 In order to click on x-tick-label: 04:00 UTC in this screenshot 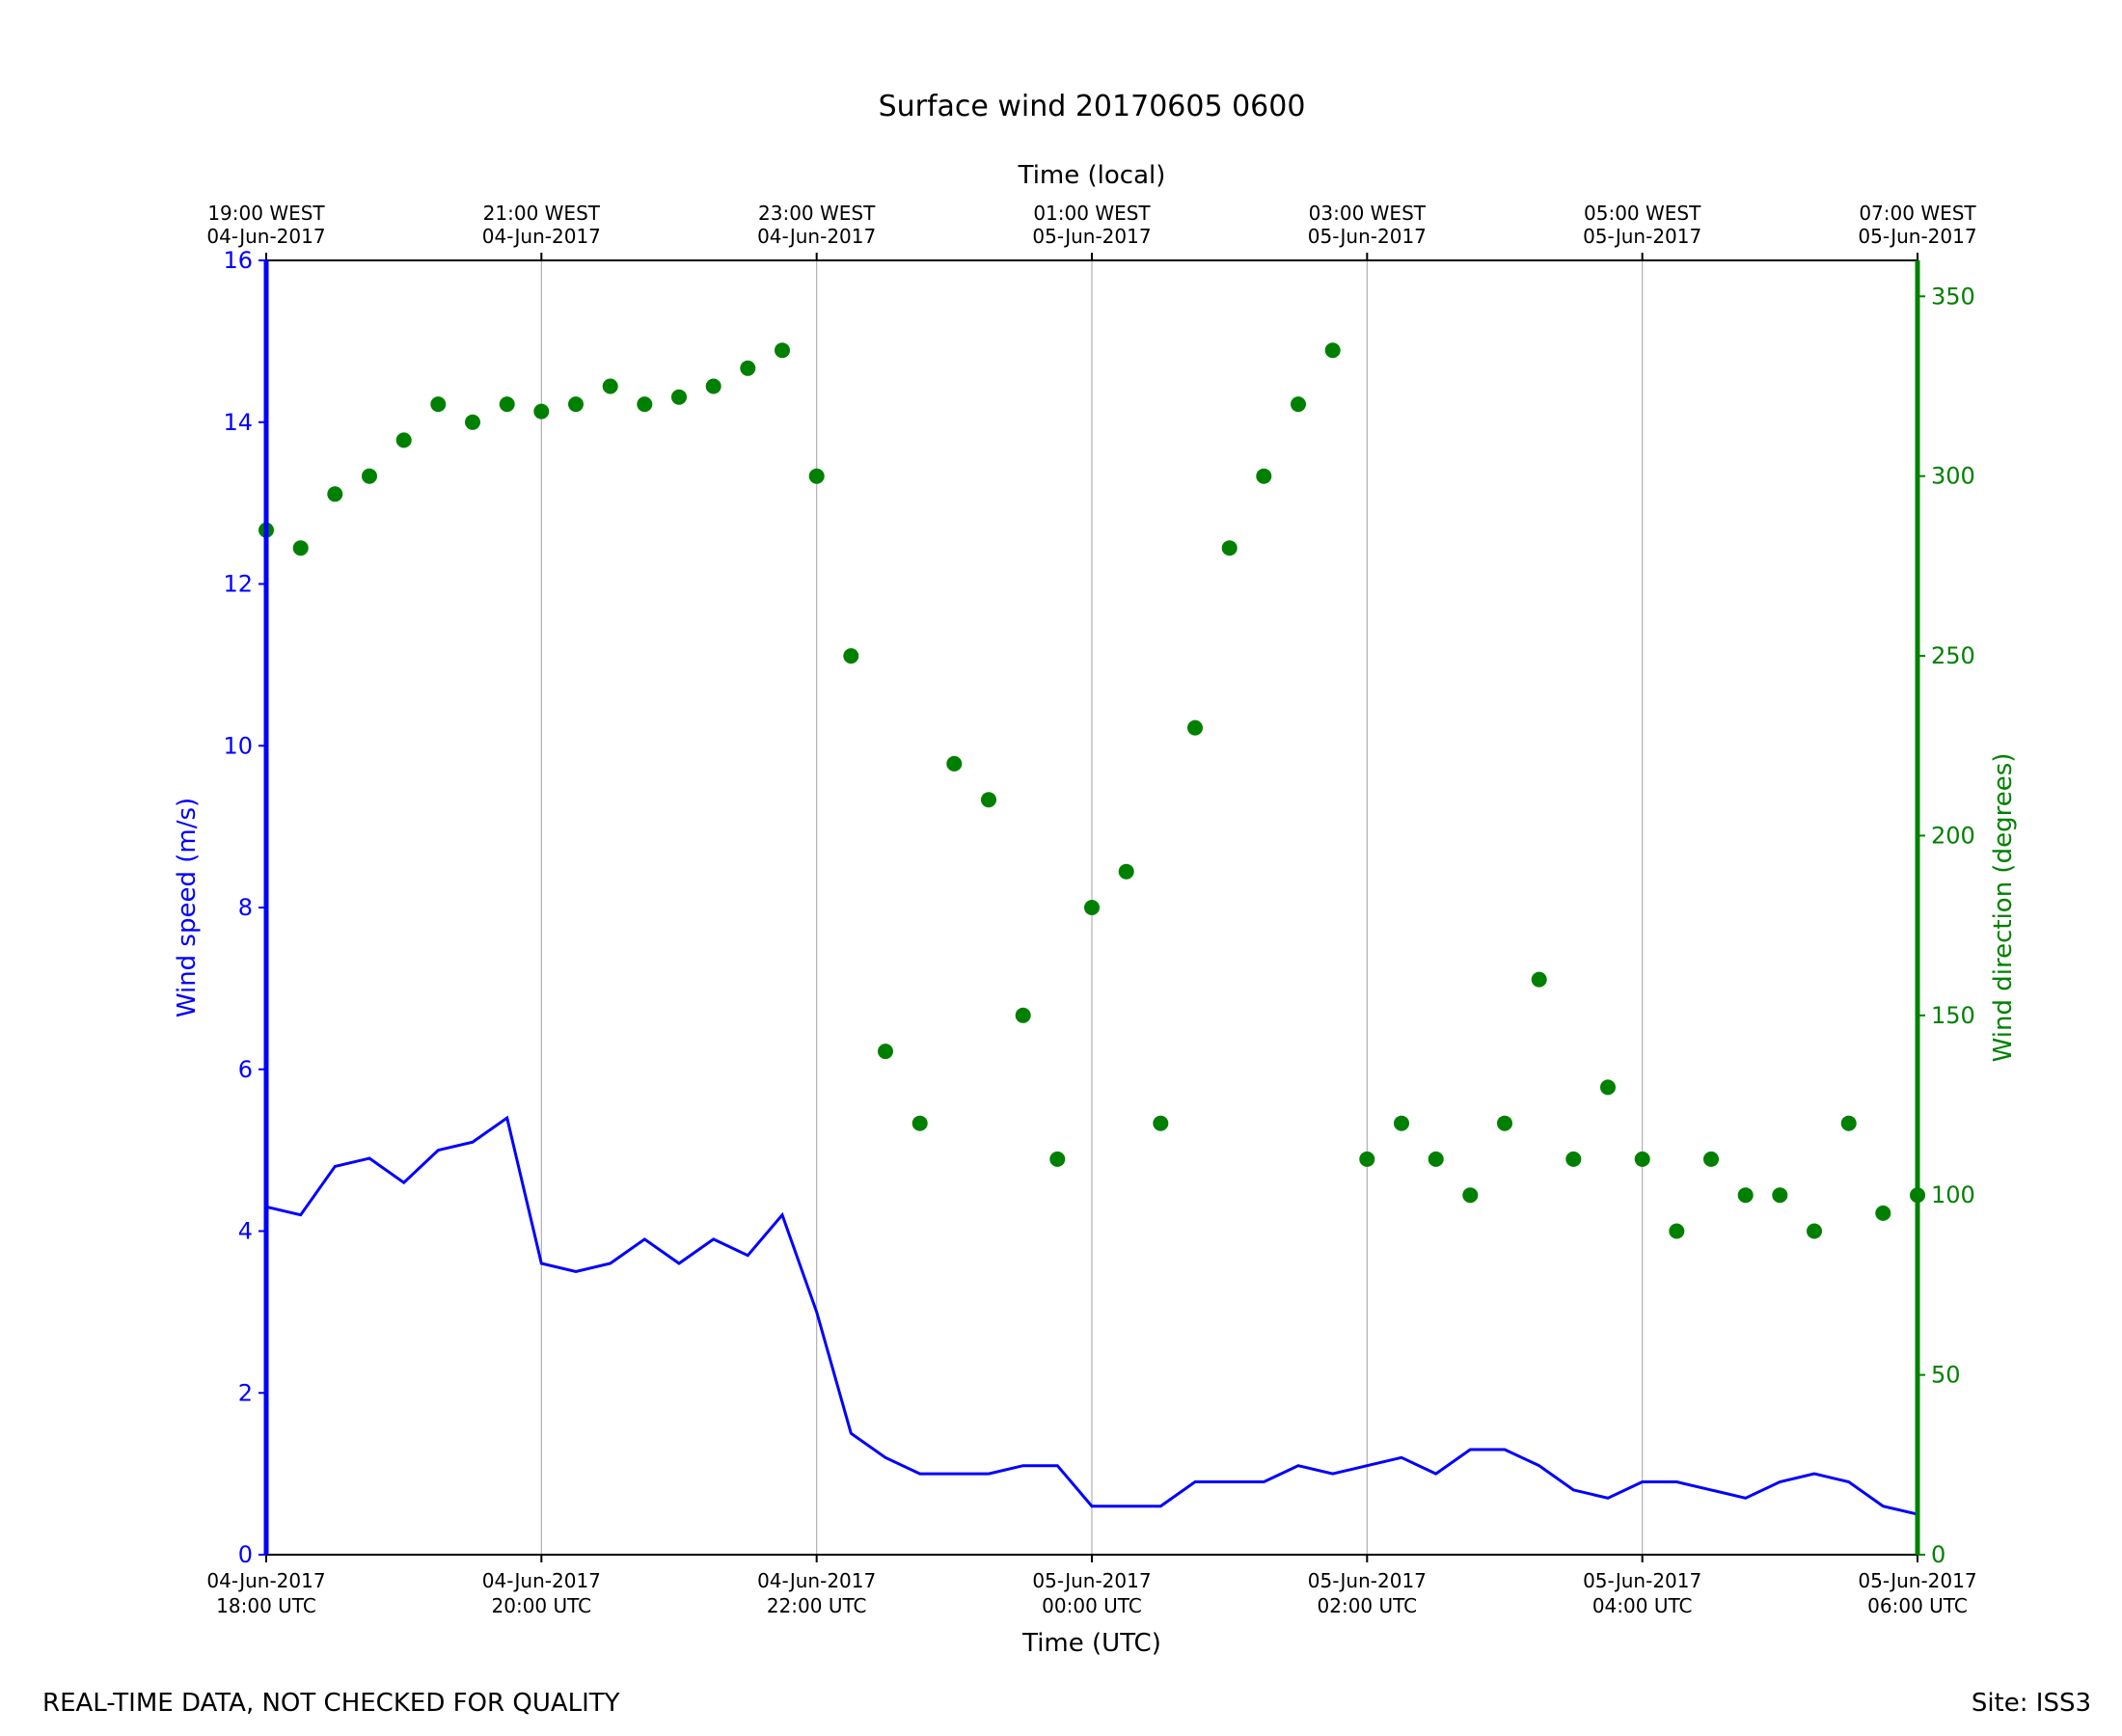, I will do `click(1643, 1605)`.